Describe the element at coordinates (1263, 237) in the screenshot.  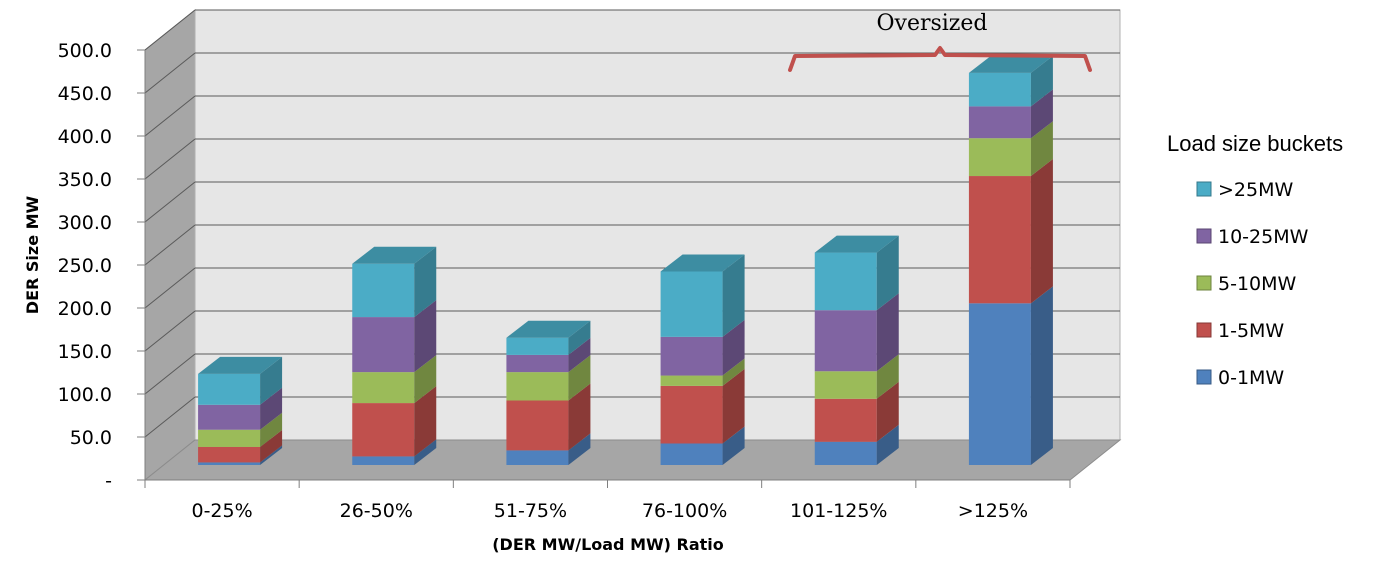
I see `legend-label: 10-25MW` at that location.